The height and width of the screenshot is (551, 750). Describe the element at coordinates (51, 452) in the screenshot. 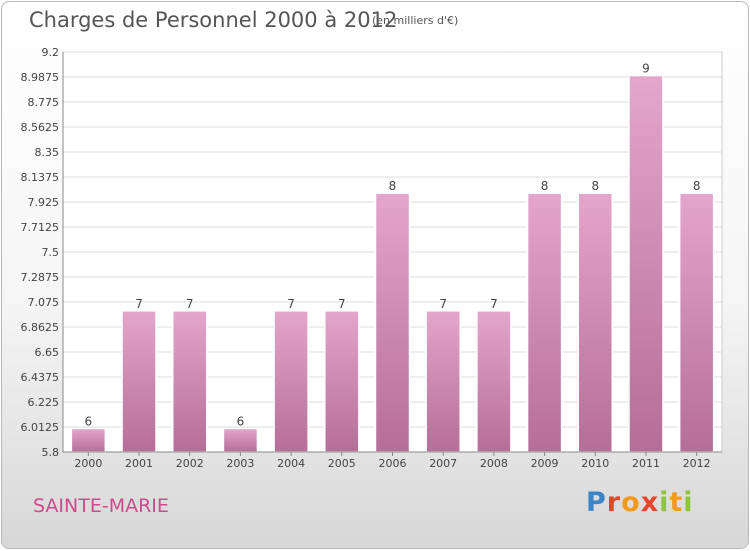

I see `y-tick-label: 5.8` at that location.